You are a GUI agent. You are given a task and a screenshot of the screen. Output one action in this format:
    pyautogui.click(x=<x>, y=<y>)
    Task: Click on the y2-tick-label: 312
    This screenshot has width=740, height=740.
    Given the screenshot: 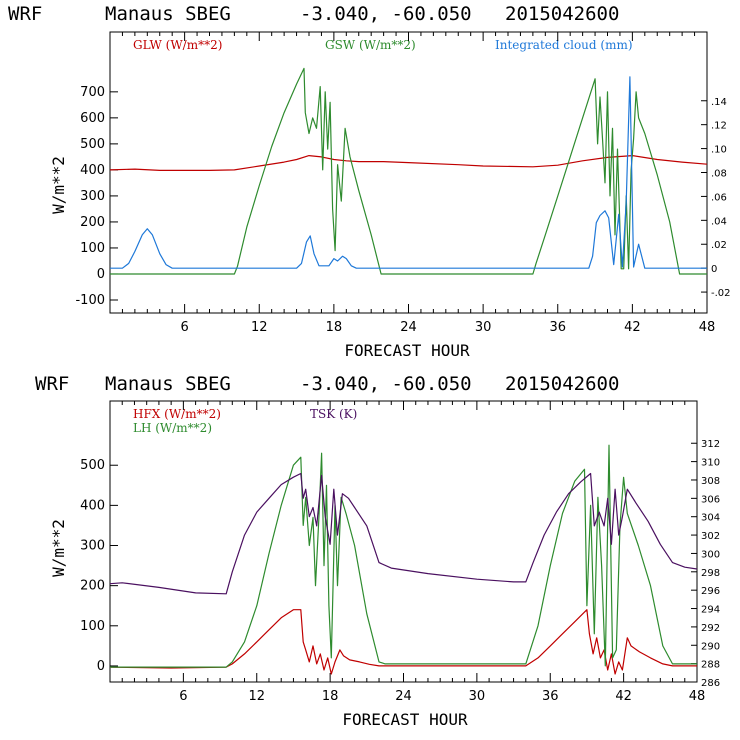 What is the action you would take?
    pyautogui.click(x=710, y=444)
    